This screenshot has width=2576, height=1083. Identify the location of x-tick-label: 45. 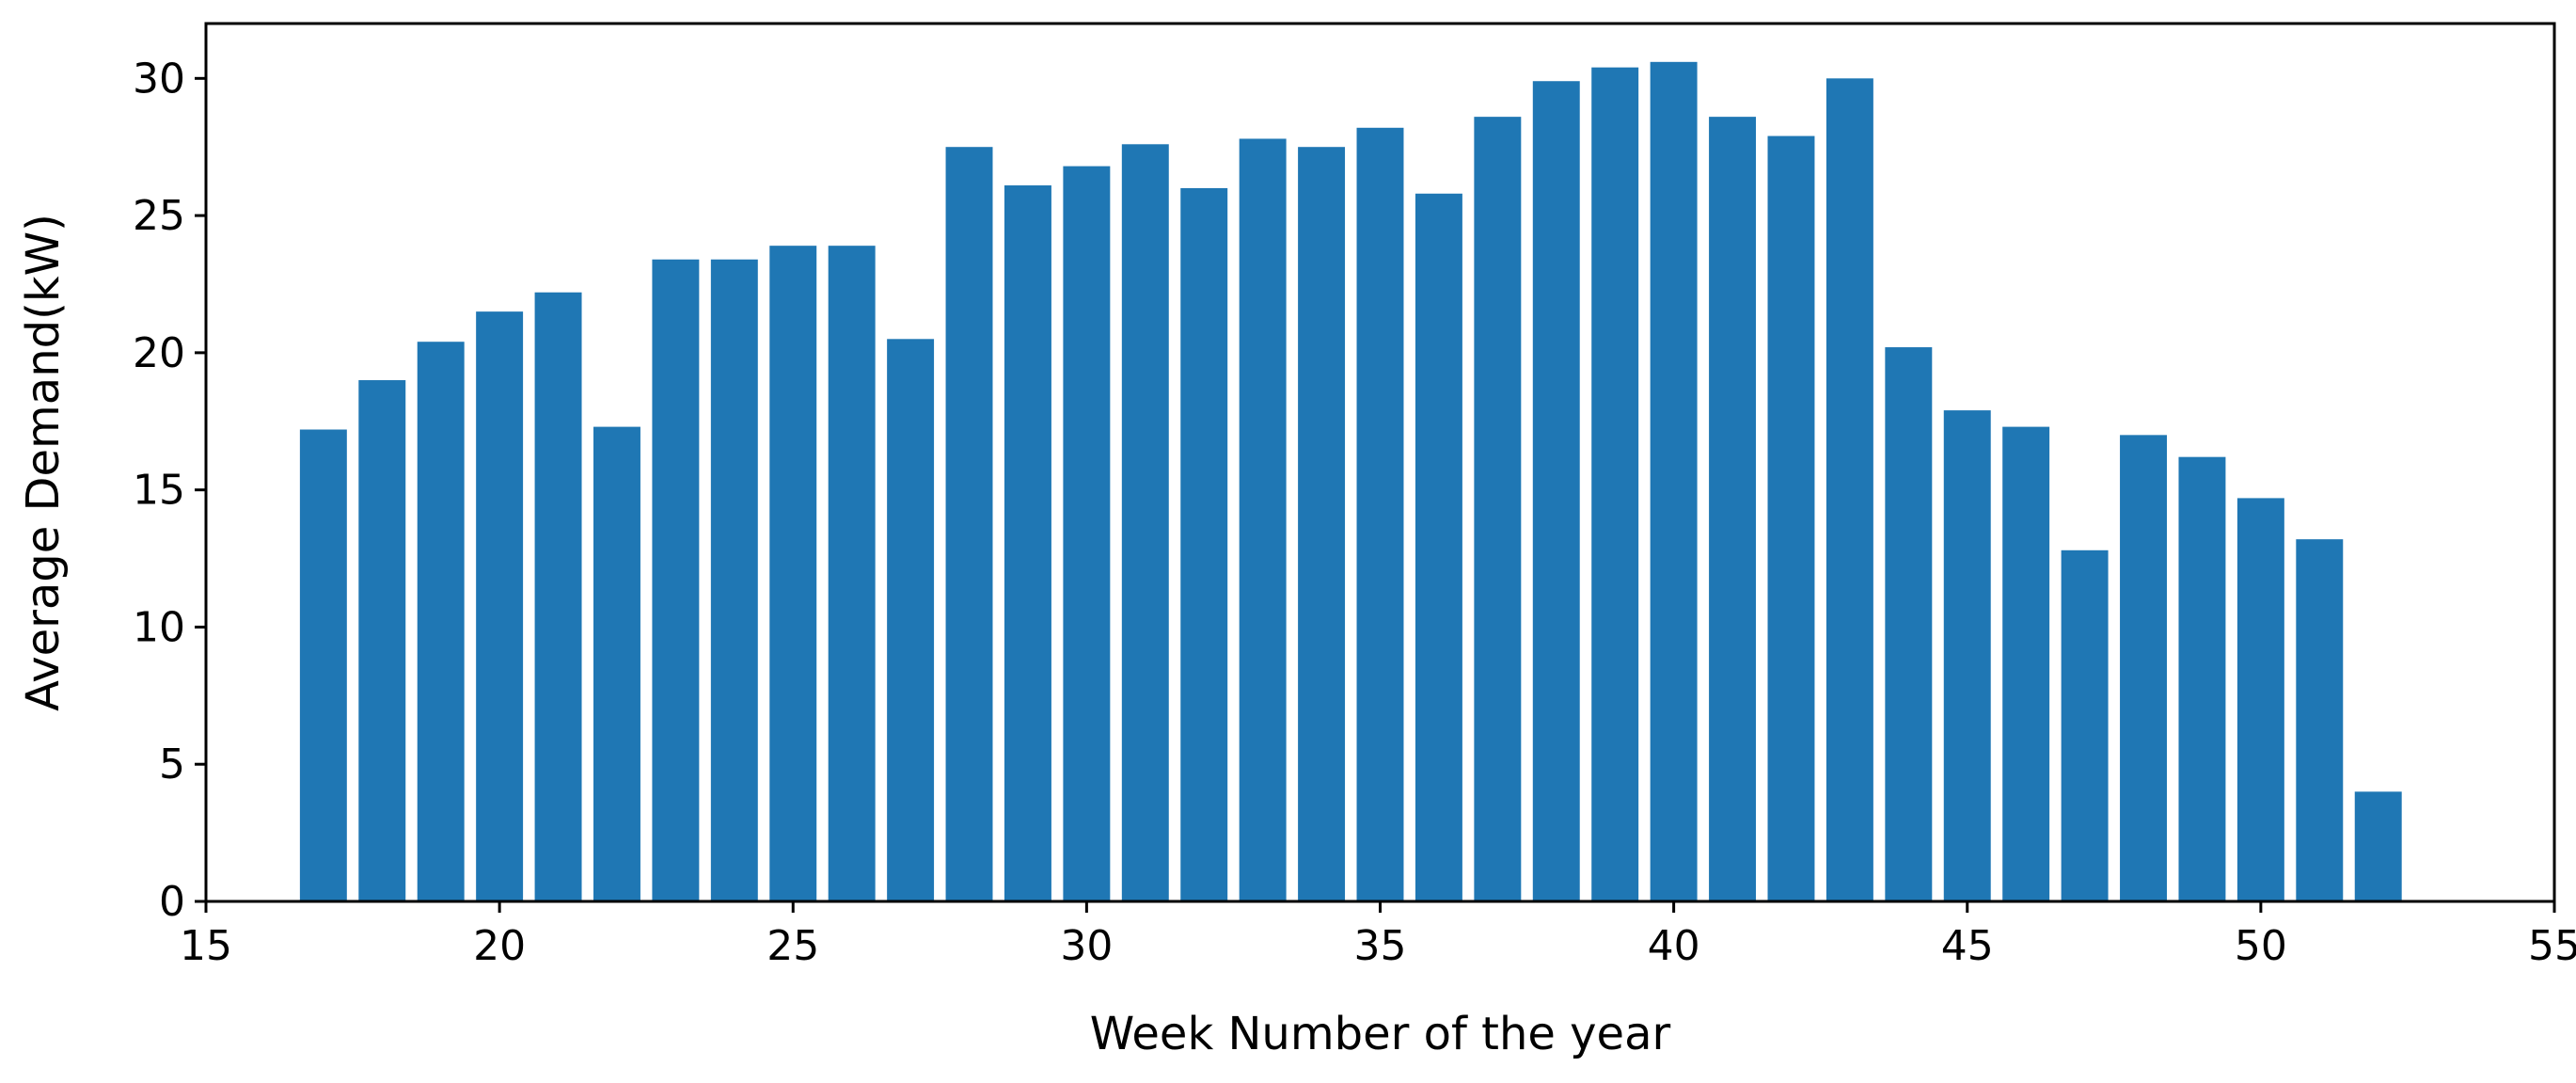
(1967, 946).